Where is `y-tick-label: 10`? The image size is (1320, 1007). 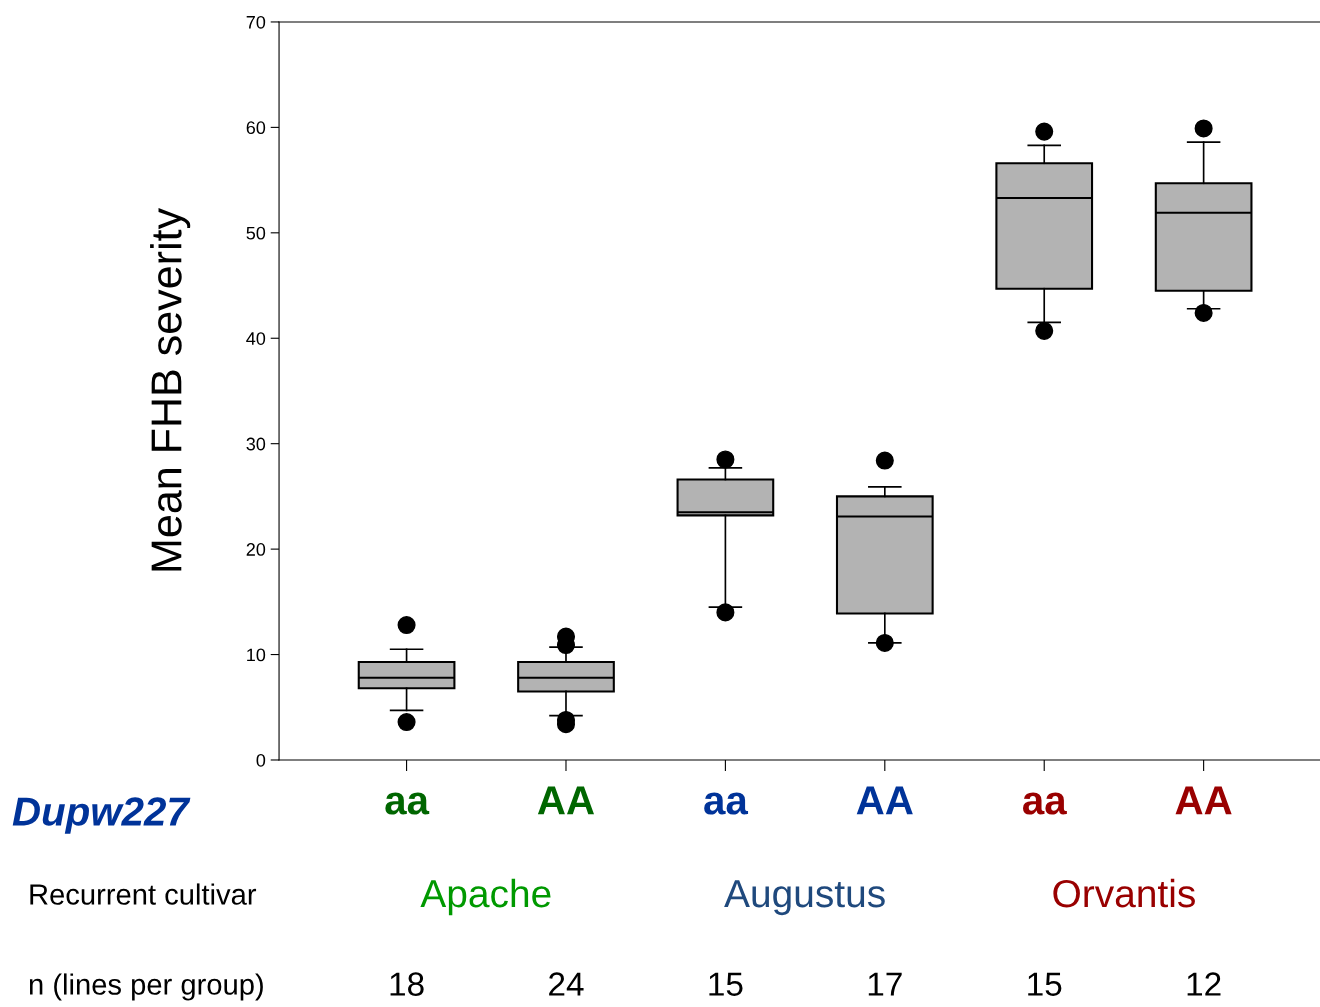 y-tick-label: 10 is located at coordinates (256, 655).